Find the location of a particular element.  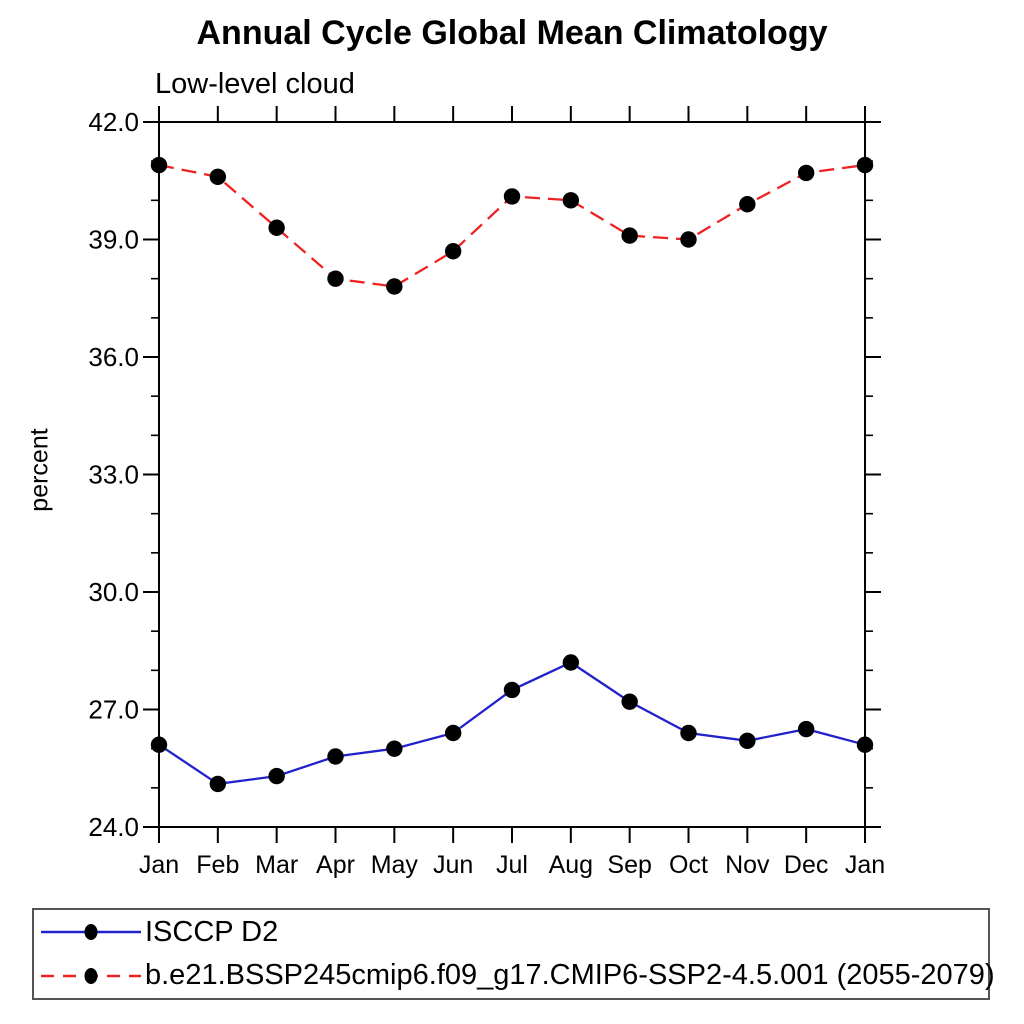

legend-item-isccp-d2: ISCCP D2 is located at coordinates (513, 932).